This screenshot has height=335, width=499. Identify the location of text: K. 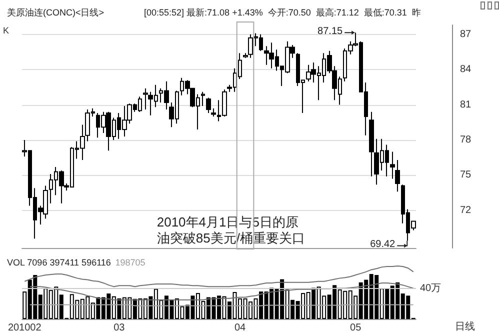
(6, 31).